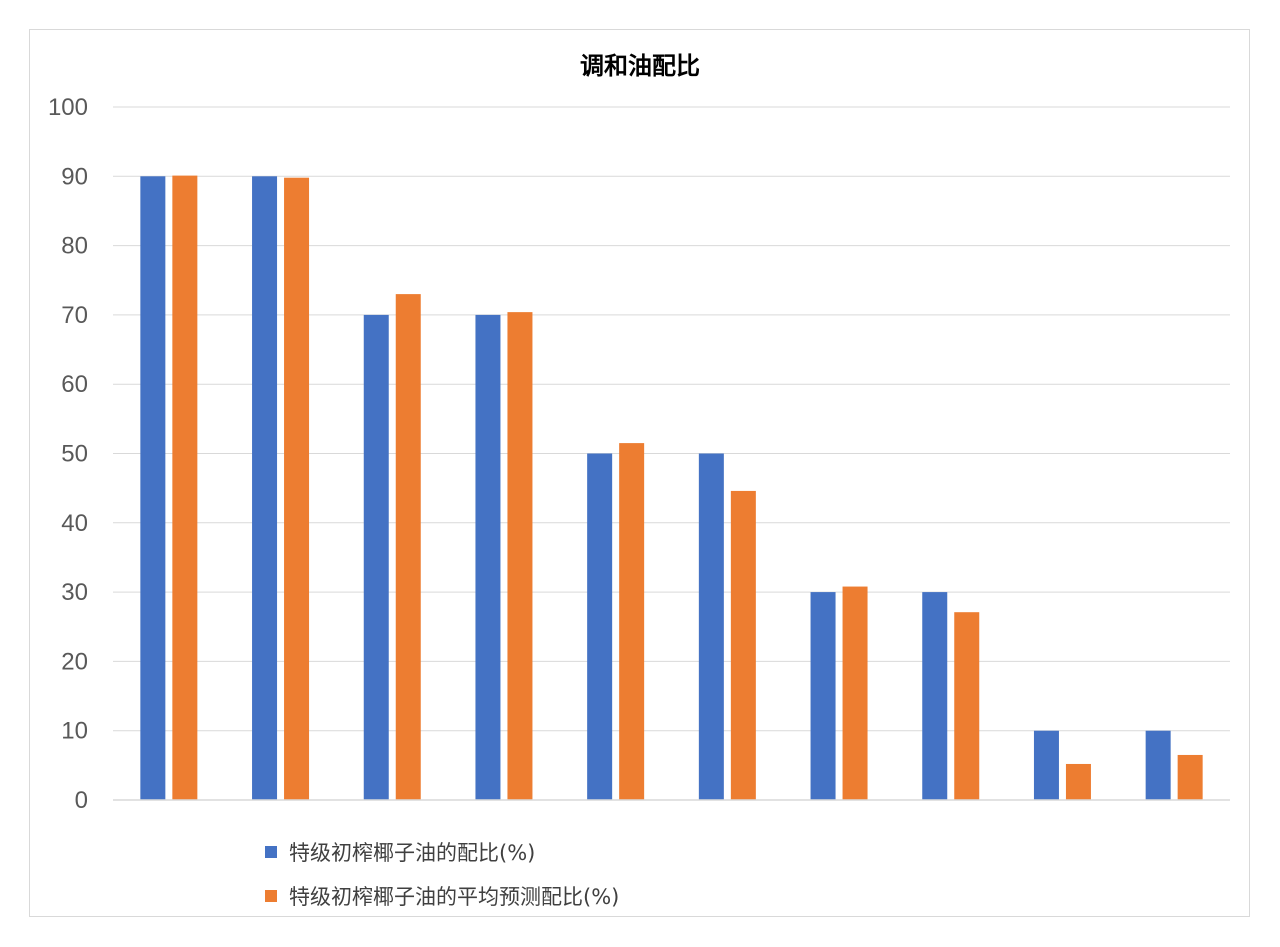 This screenshot has height=947, width=1280. I want to click on legend-label-series-1: 特级初榨椰子油的配比(%), so click(412, 853).